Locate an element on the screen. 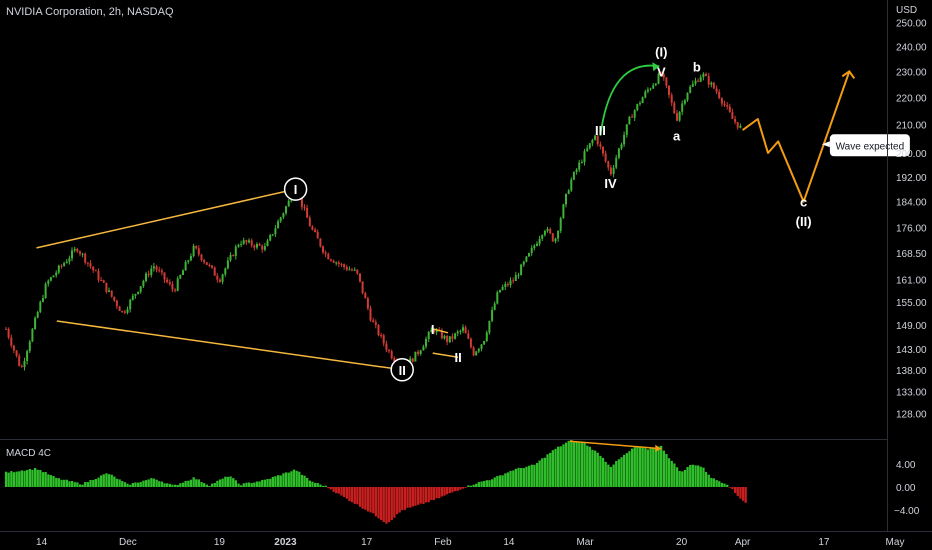 This screenshot has width=932, height=550. macd-title: MACD 4C is located at coordinates (28, 453).